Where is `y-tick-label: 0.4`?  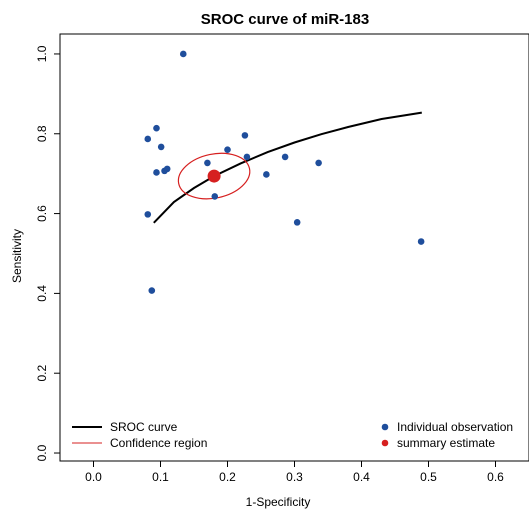
y-tick-label: 0.4 is located at coordinates (42, 293).